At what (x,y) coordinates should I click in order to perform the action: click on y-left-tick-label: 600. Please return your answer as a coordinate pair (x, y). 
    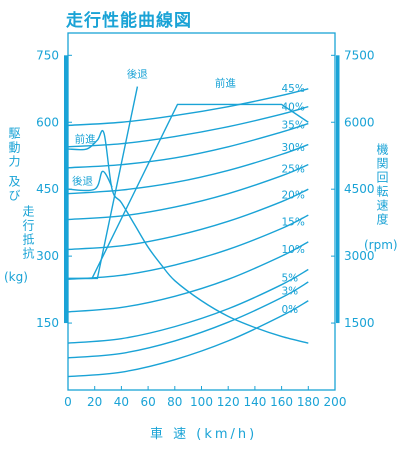
    Looking at the image, I should click on (47, 122).